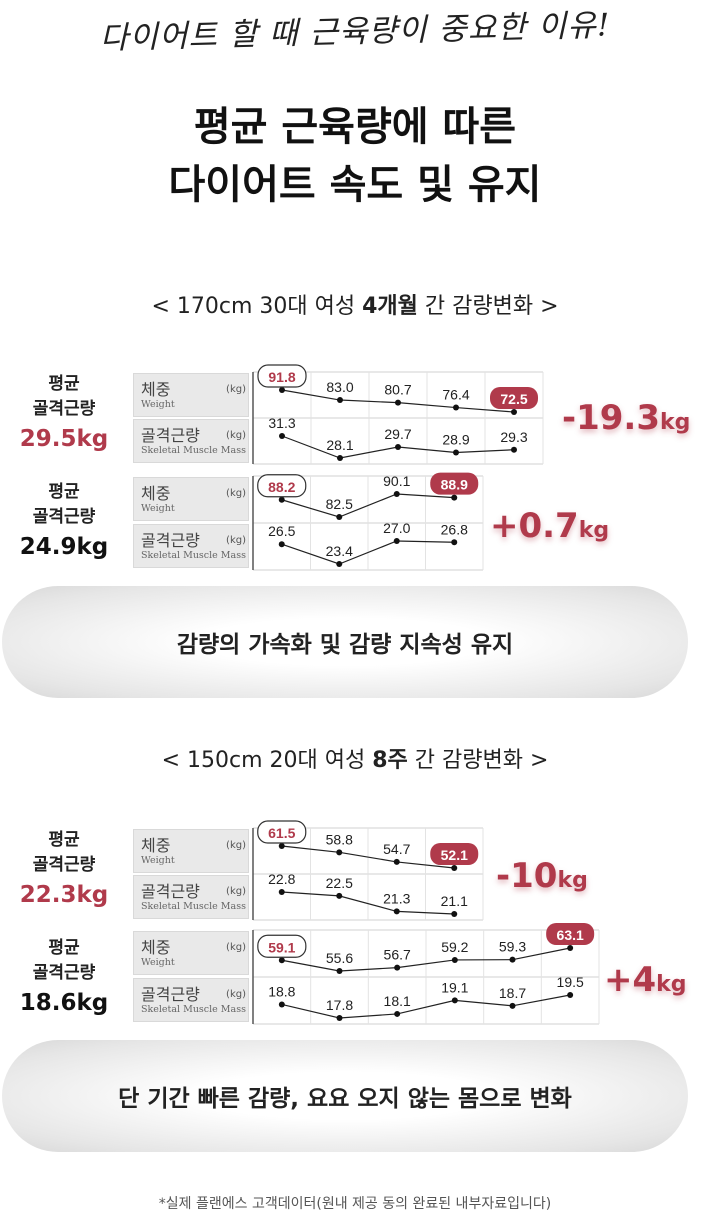  I want to click on section2-heading-pre: < 150cm 20대 여성, so click(267, 760).